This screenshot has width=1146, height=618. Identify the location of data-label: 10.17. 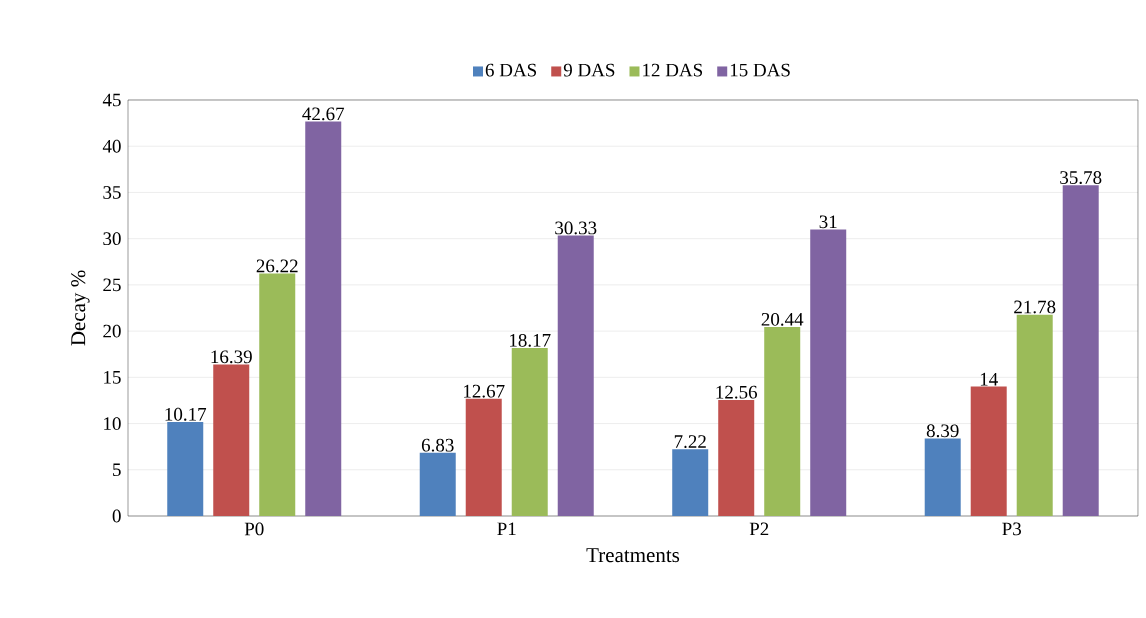
(186, 414).